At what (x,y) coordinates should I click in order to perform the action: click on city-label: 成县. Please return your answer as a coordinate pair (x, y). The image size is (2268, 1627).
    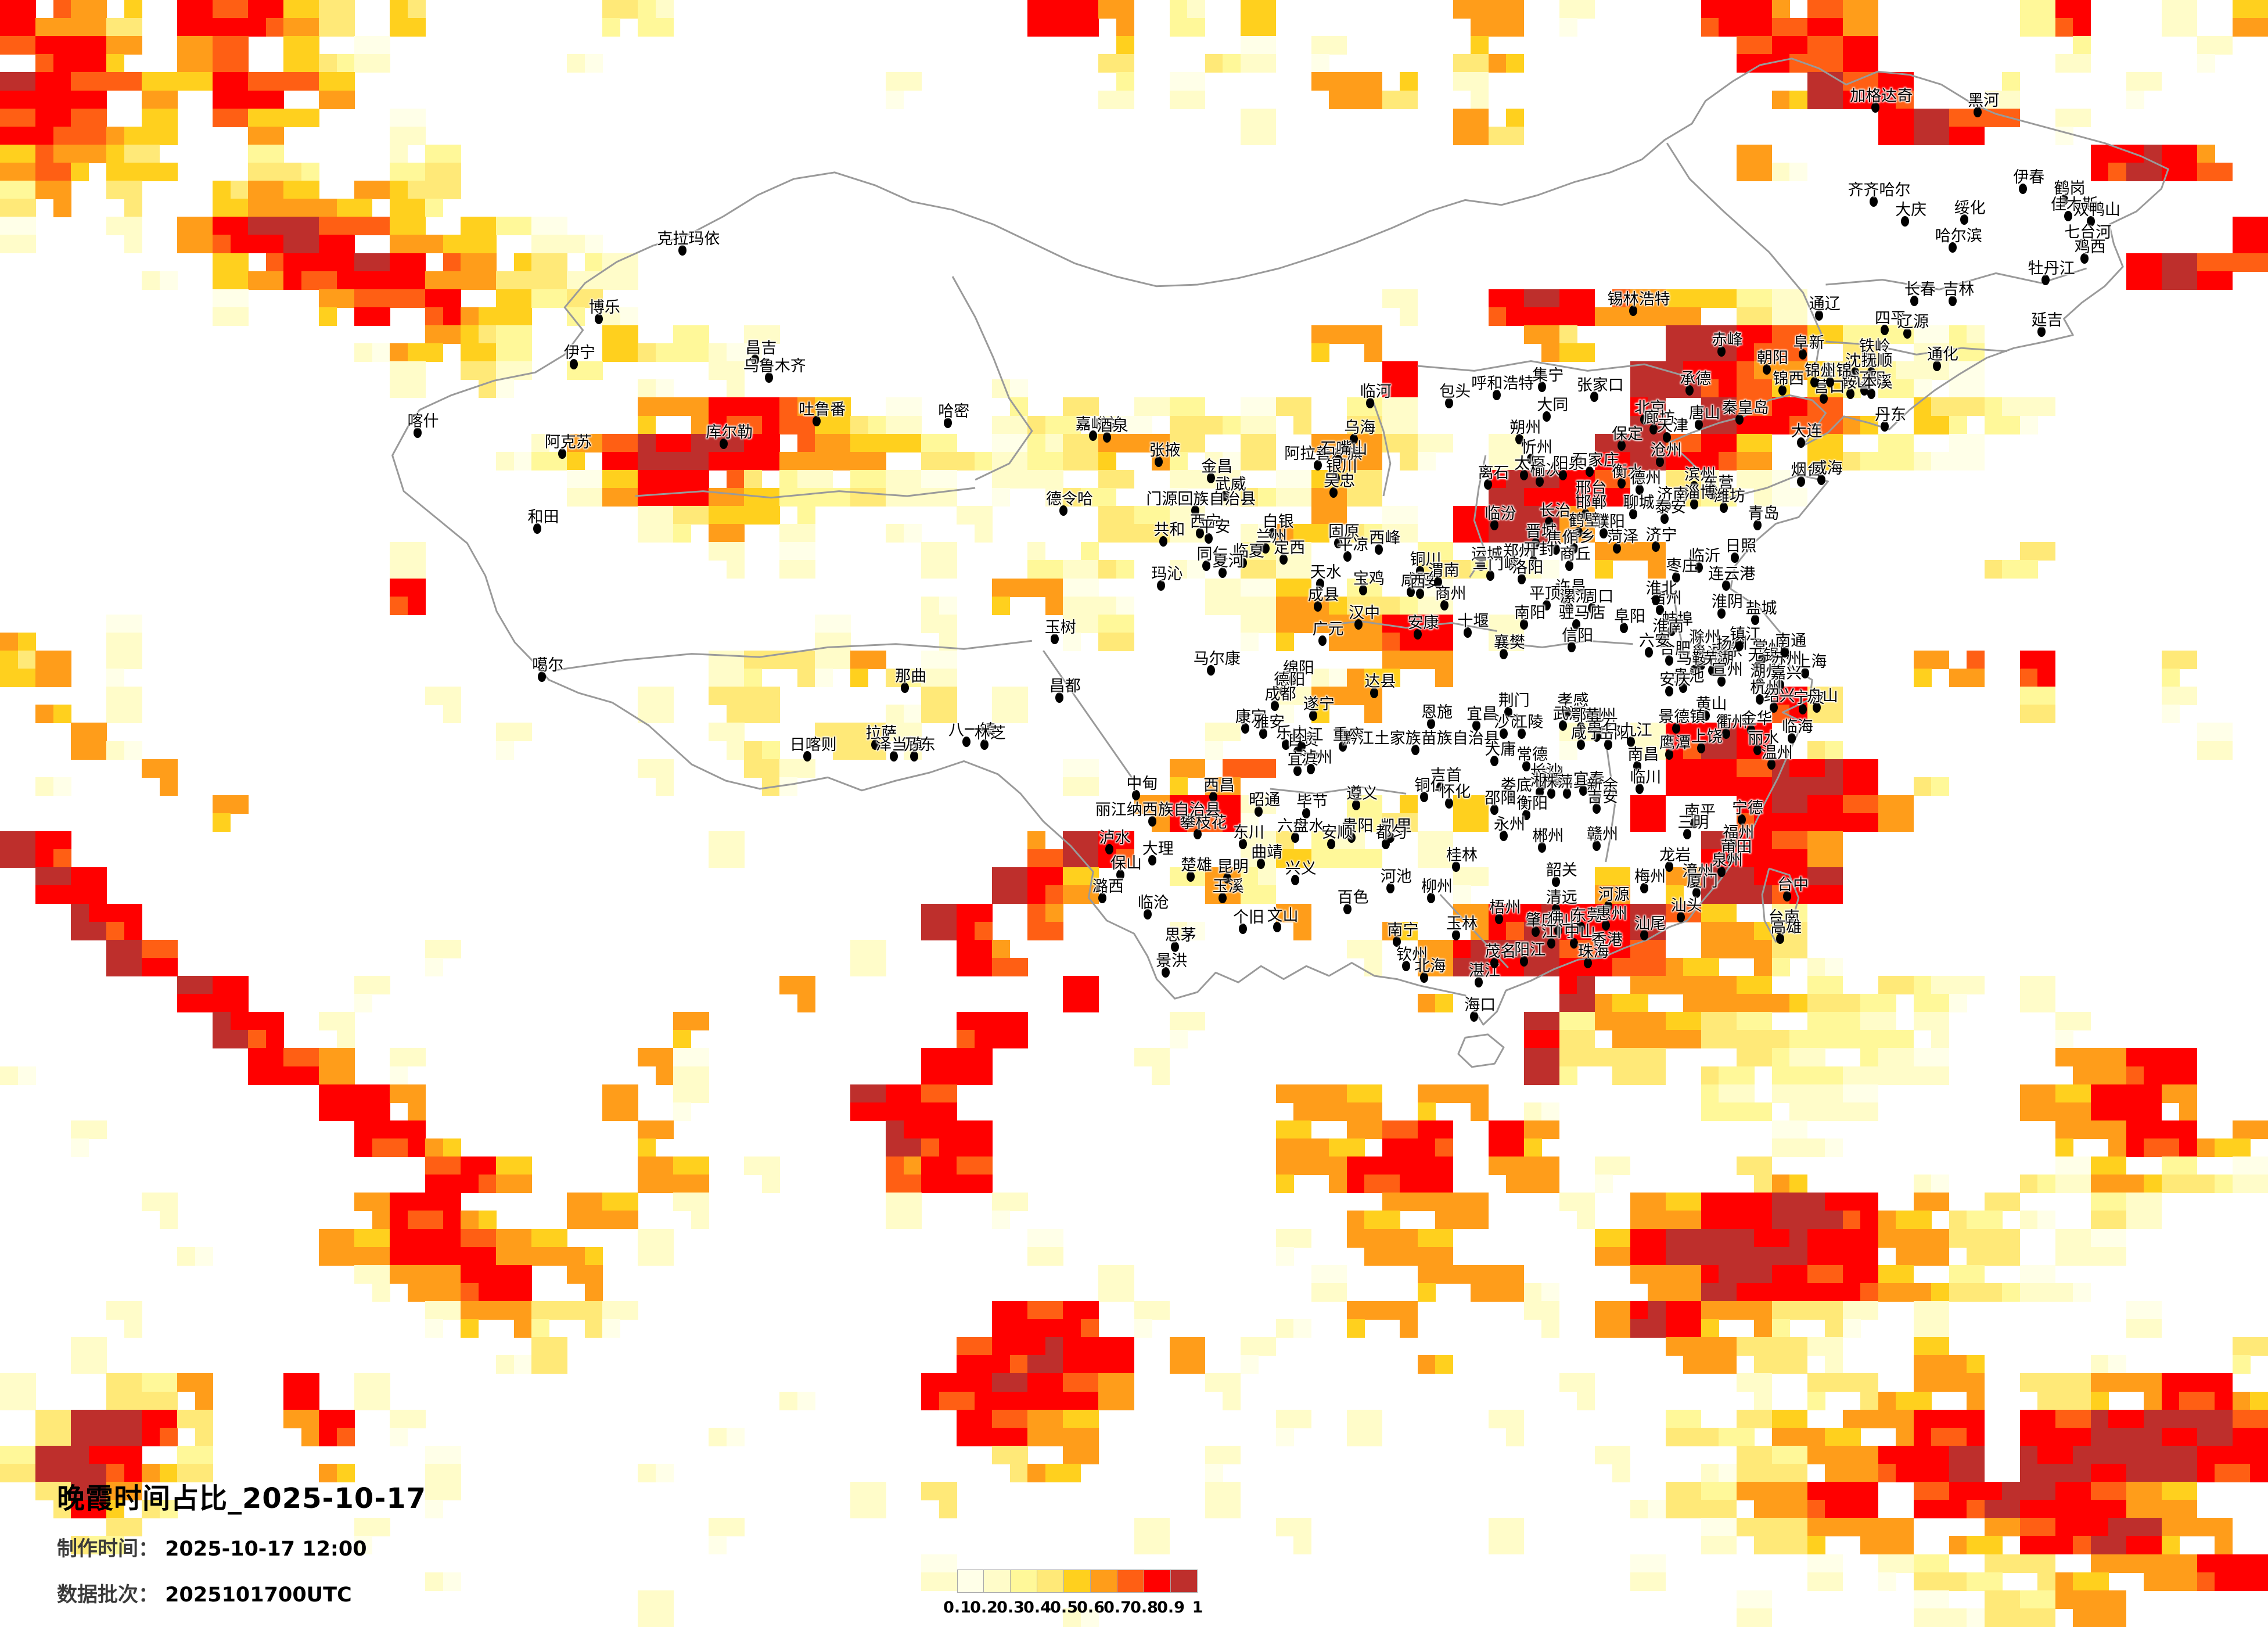
    Looking at the image, I should click on (1323, 595).